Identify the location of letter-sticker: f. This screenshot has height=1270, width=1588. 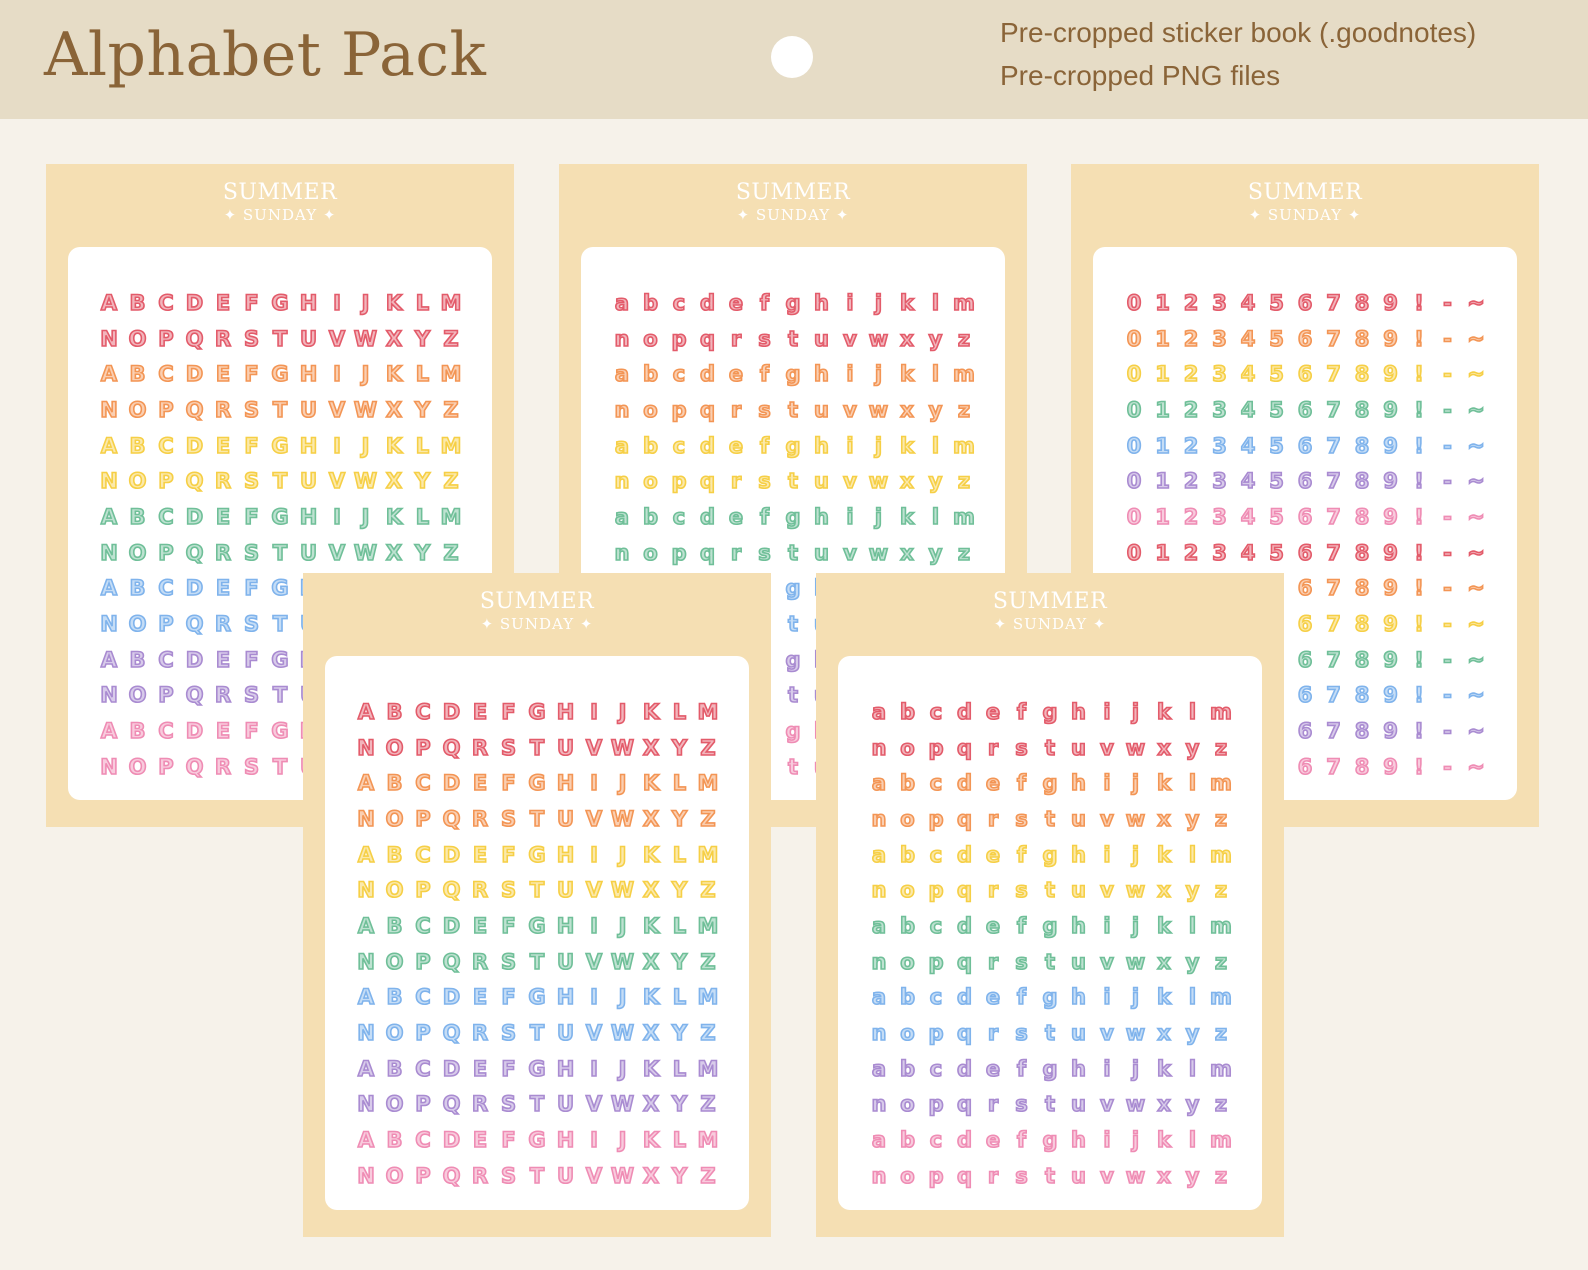
(764, 374).